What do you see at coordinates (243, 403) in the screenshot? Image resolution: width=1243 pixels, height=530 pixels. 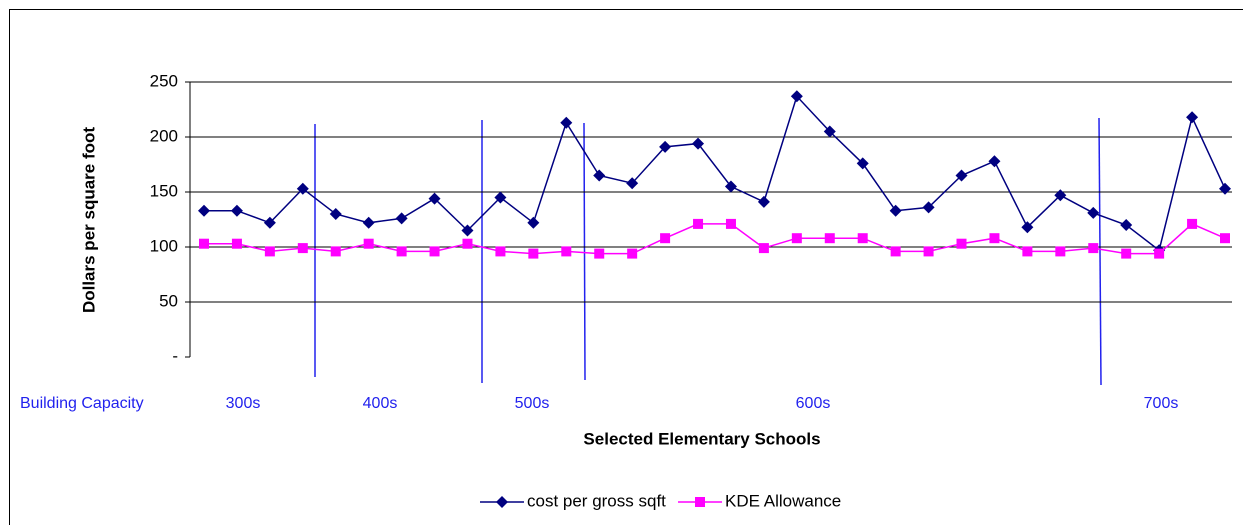 I see `annotation: 300s` at bounding box center [243, 403].